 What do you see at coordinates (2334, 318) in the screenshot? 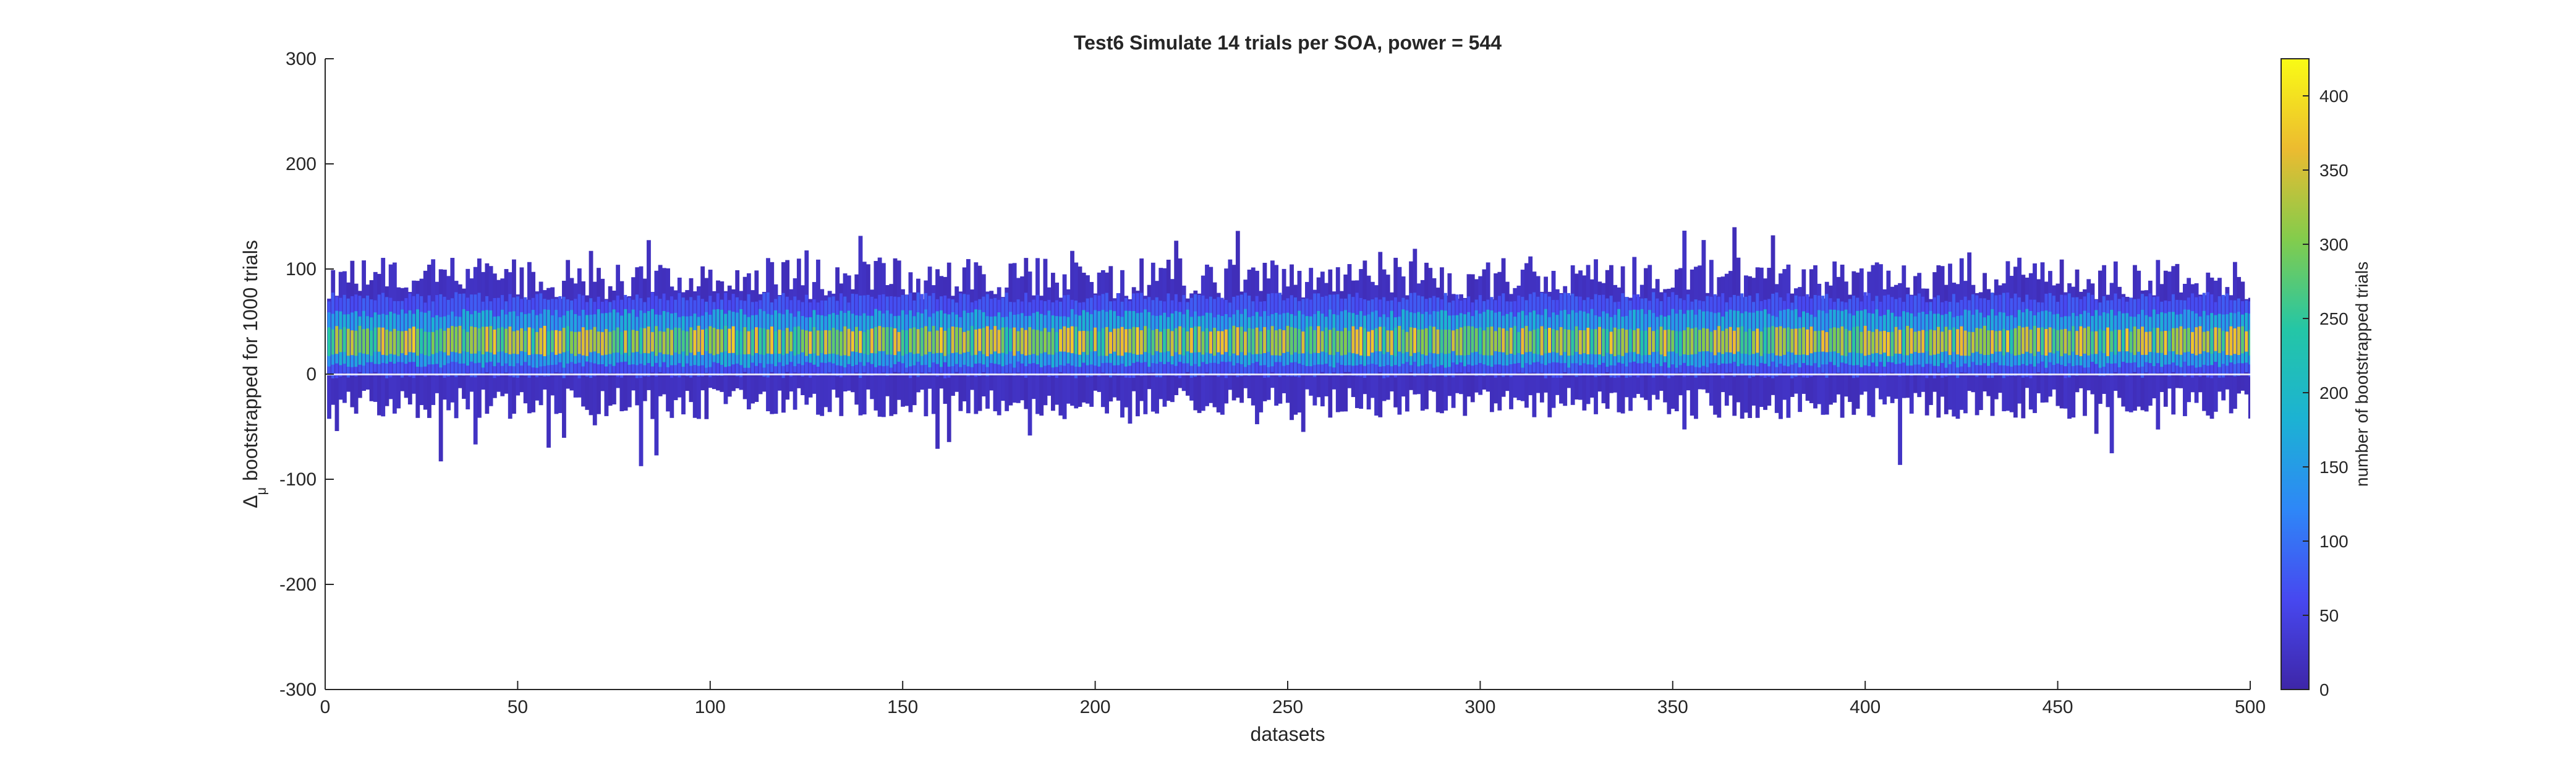
I see `colorbar-tick-label: 250` at bounding box center [2334, 318].